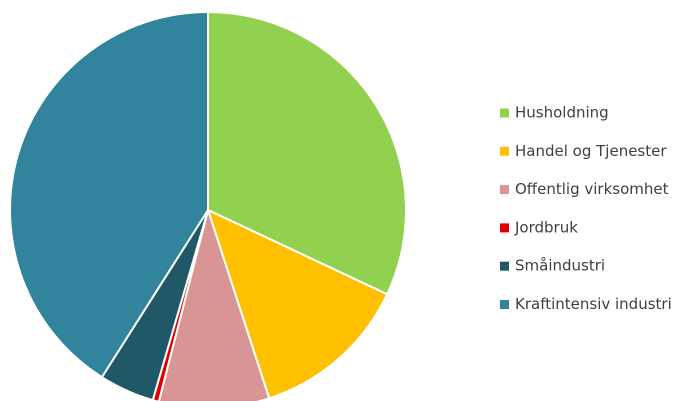 The height and width of the screenshot is (401, 696). I want to click on legend-label: Offentlig virksomhet, so click(592, 189).